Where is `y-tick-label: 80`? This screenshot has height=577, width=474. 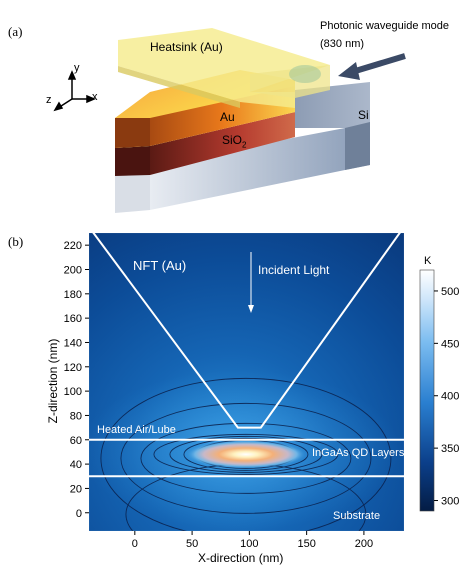
y-tick-label: 80 is located at coordinates (76, 416).